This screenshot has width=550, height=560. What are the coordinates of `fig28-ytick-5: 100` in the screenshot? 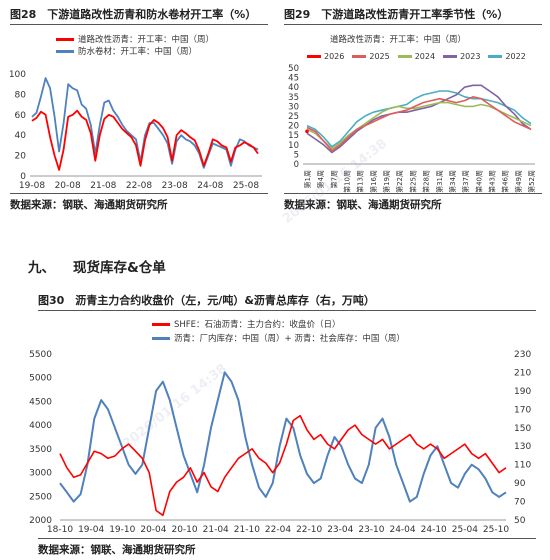 It's located at (17, 75).